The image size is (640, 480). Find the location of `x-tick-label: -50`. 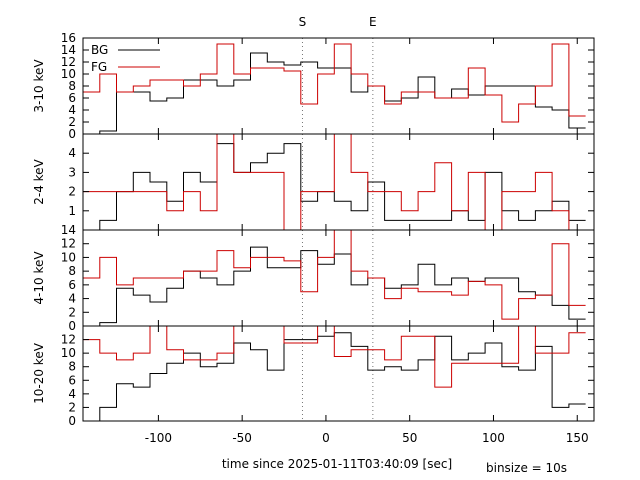

x-tick-label: -50 is located at coordinates (242, 438).